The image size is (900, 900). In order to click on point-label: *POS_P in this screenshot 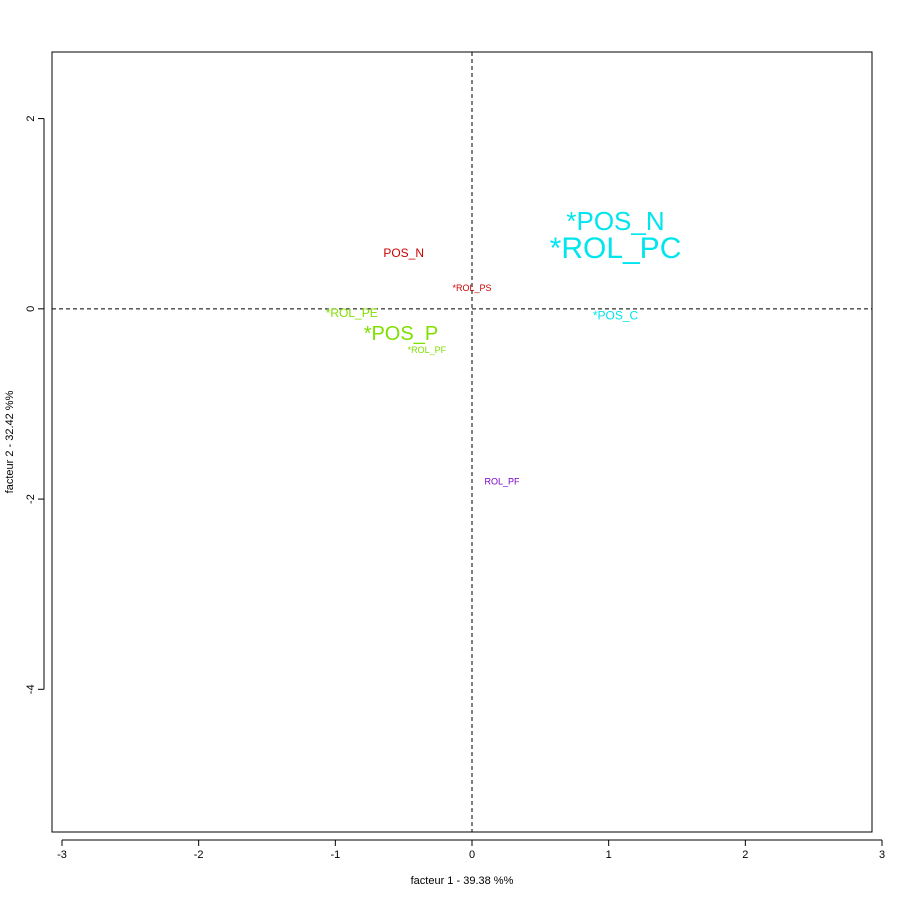, I will do `click(401, 334)`.